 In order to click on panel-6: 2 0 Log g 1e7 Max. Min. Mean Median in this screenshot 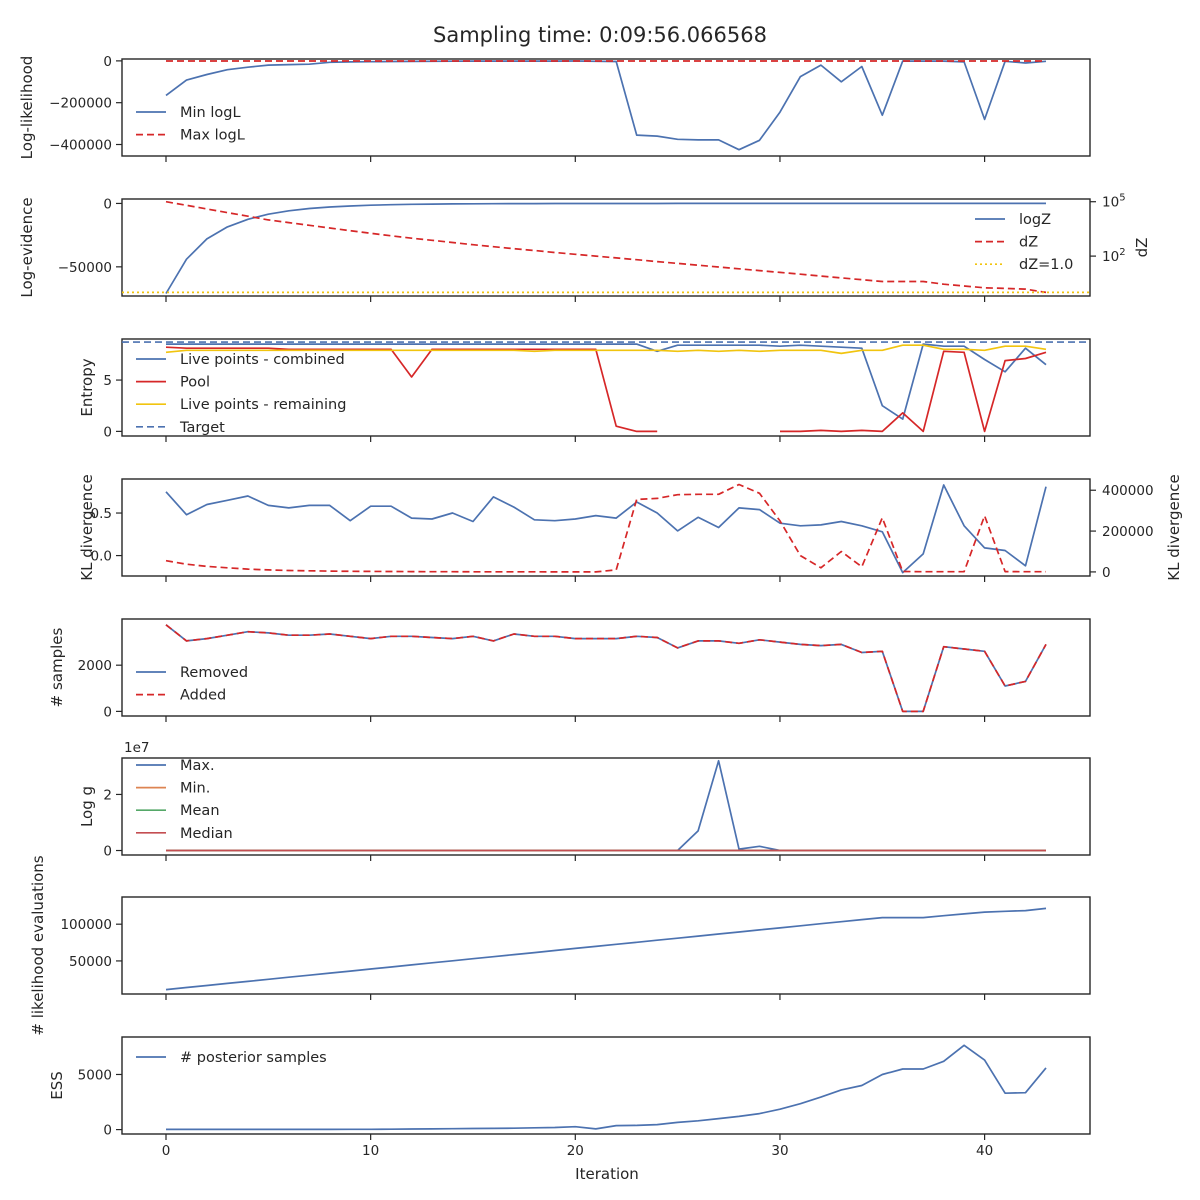, I will do `click(584, 800)`.